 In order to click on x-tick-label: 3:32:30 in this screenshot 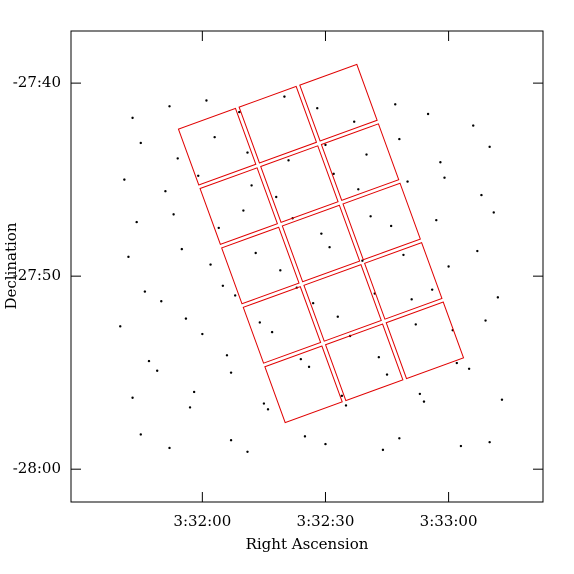, I will do `click(326, 521)`.